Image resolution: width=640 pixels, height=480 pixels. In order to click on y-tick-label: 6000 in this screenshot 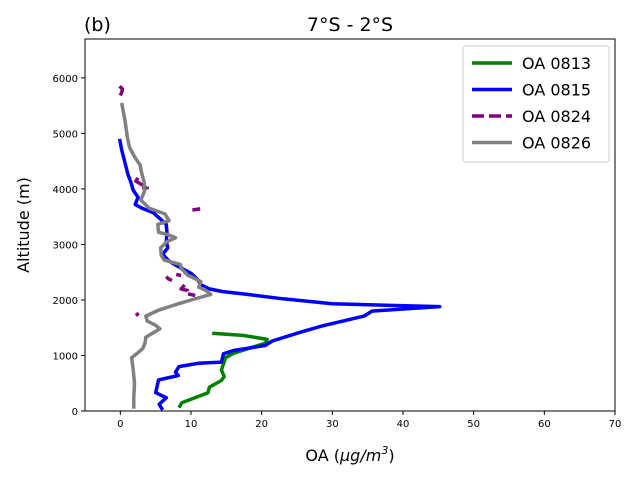, I will do `click(65, 79)`.